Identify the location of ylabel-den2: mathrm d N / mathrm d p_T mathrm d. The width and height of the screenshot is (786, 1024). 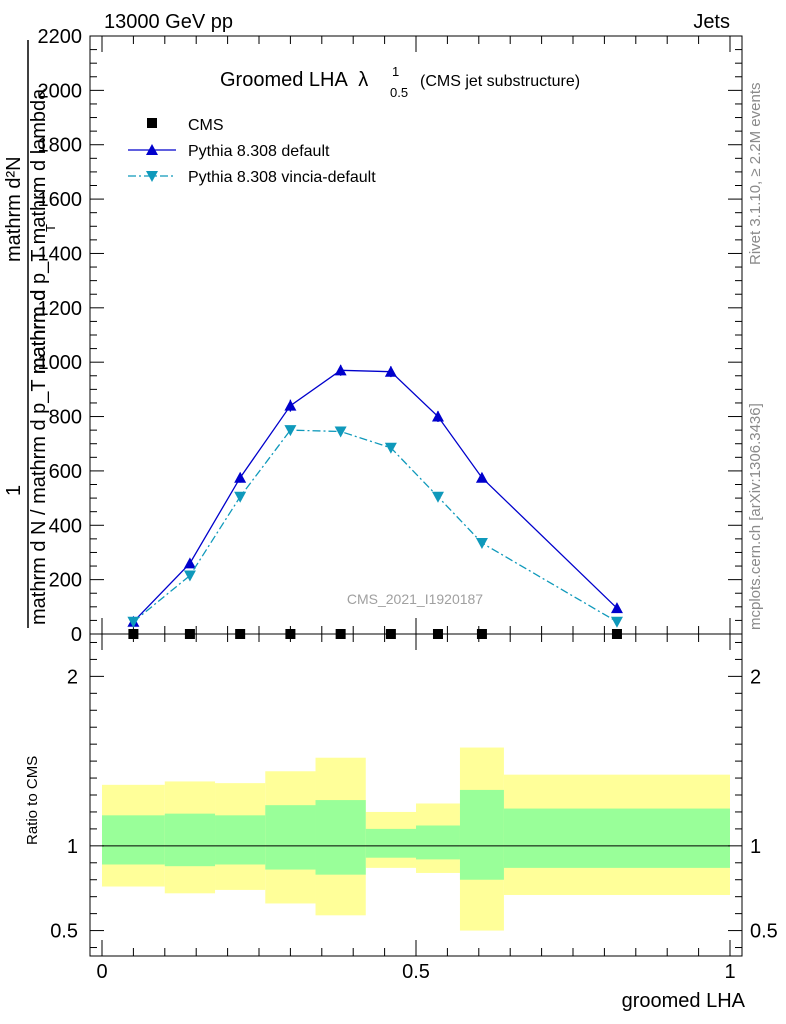
(39, 457).